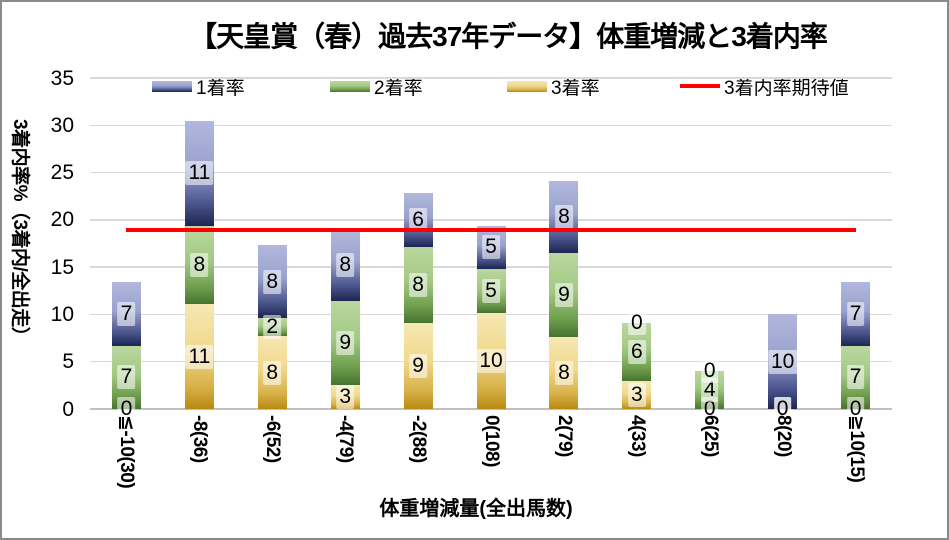  I want to click on y-tick-label: 30, so click(62, 125).